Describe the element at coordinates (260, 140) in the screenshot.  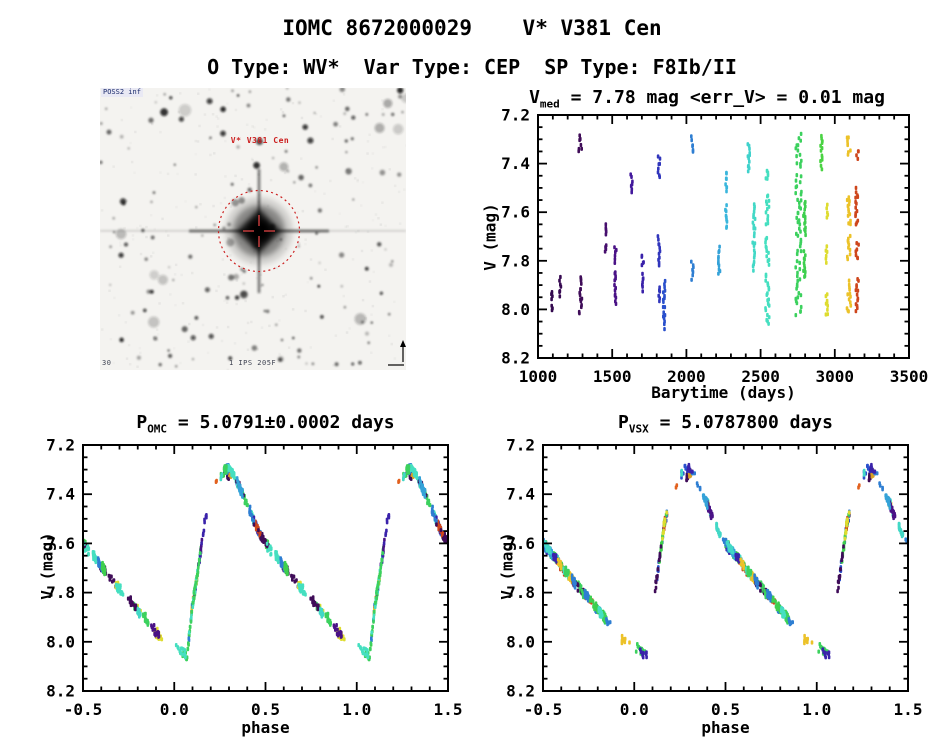
I see `finder-target-label: V* V381 Cen` at that location.